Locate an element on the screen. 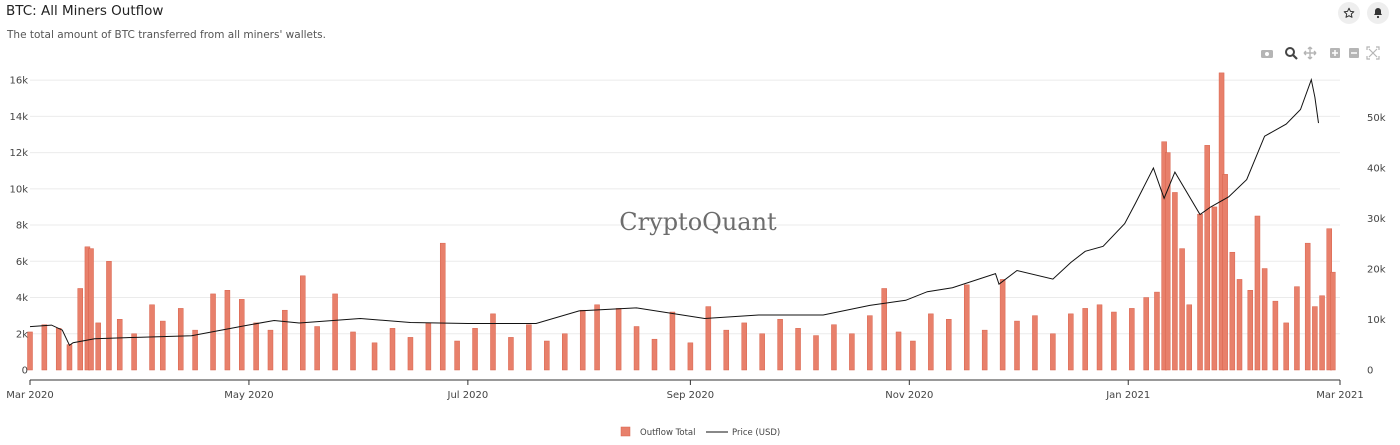 The width and height of the screenshot is (1400, 445). x-tick-label: May 2020 is located at coordinates (248, 395).